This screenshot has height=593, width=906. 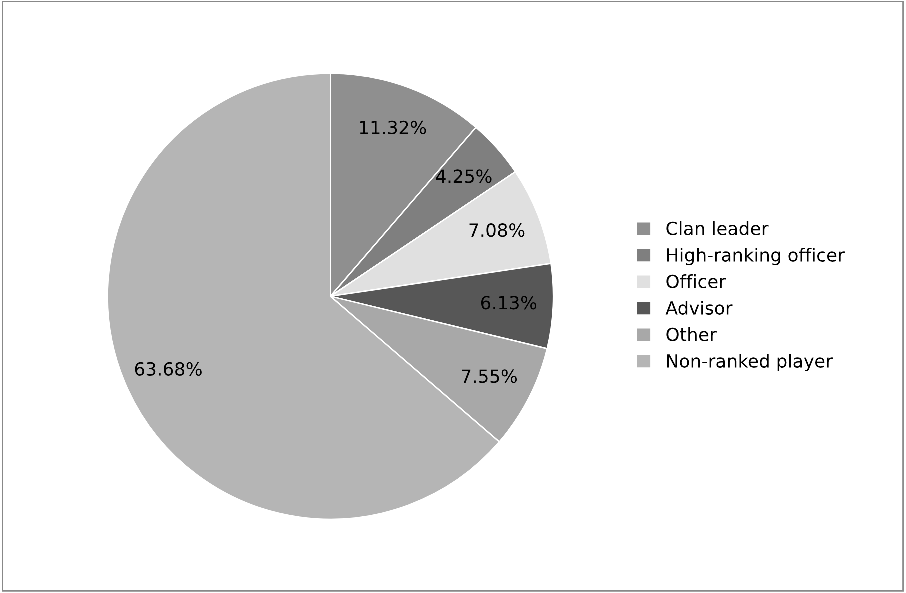 What do you see at coordinates (717, 229) in the screenshot?
I see `legend-label: Clan leader` at bounding box center [717, 229].